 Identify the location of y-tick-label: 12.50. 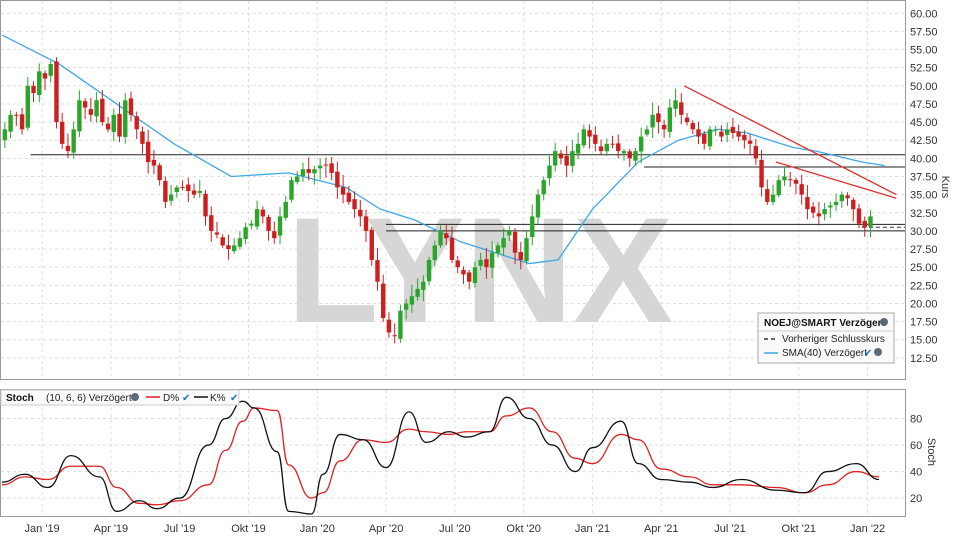
(924, 359).